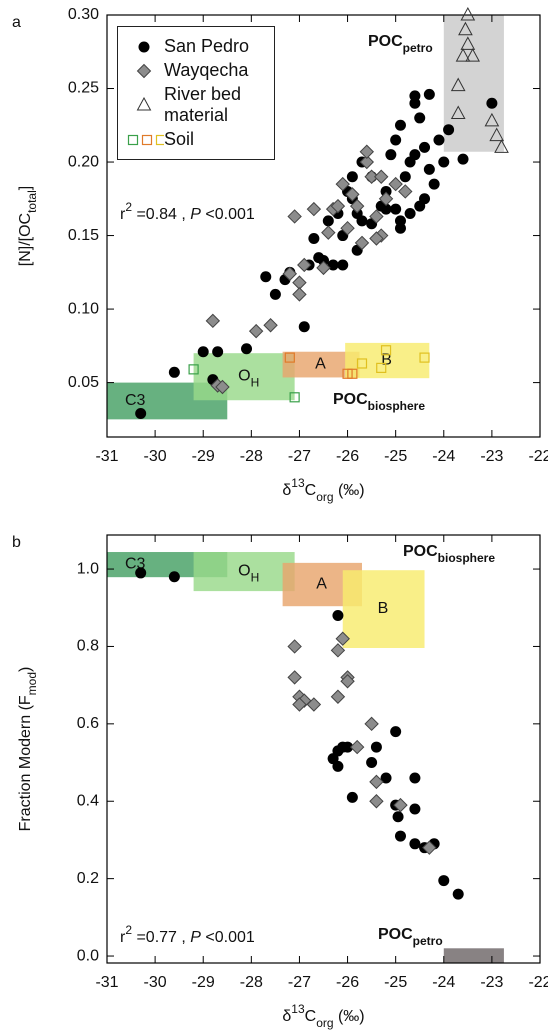 This screenshot has width=548, height=1036. Describe the element at coordinates (83, 88) in the screenshot. I see `y-tick-label: 0.25` at that location.